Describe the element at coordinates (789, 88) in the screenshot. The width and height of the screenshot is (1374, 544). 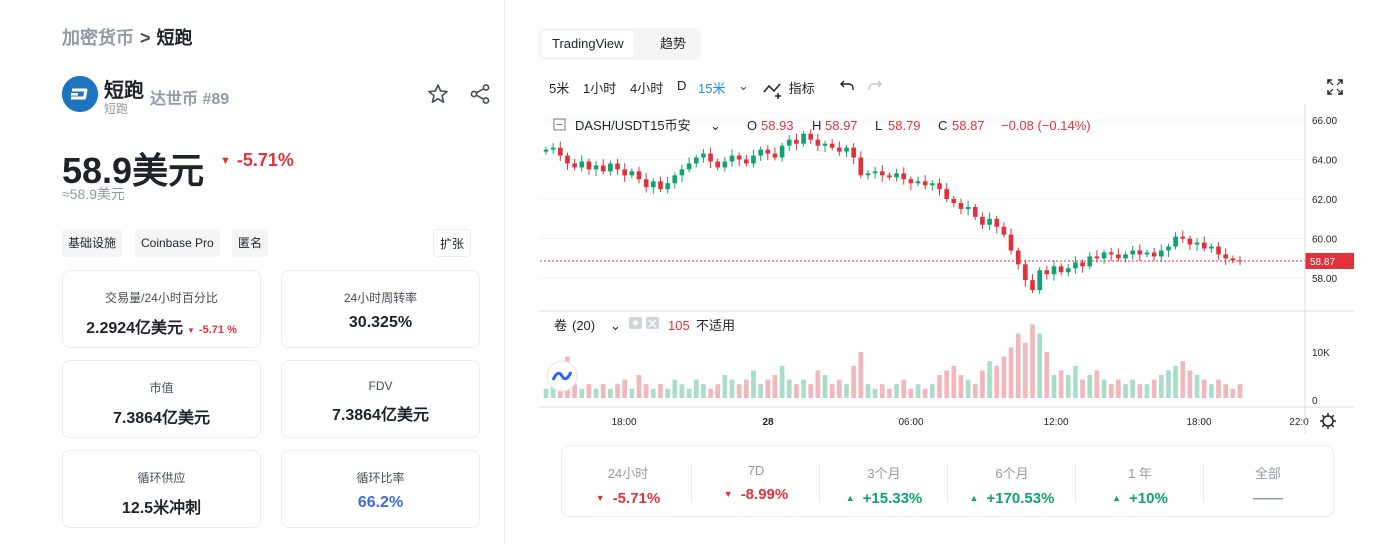
I see `indicators-button: 指标` at that location.